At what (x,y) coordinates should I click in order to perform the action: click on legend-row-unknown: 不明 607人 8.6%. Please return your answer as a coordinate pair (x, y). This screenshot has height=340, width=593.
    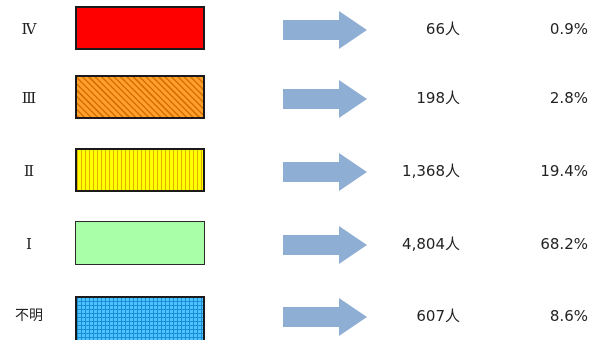
    Looking at the image, I should click on (296, 315).